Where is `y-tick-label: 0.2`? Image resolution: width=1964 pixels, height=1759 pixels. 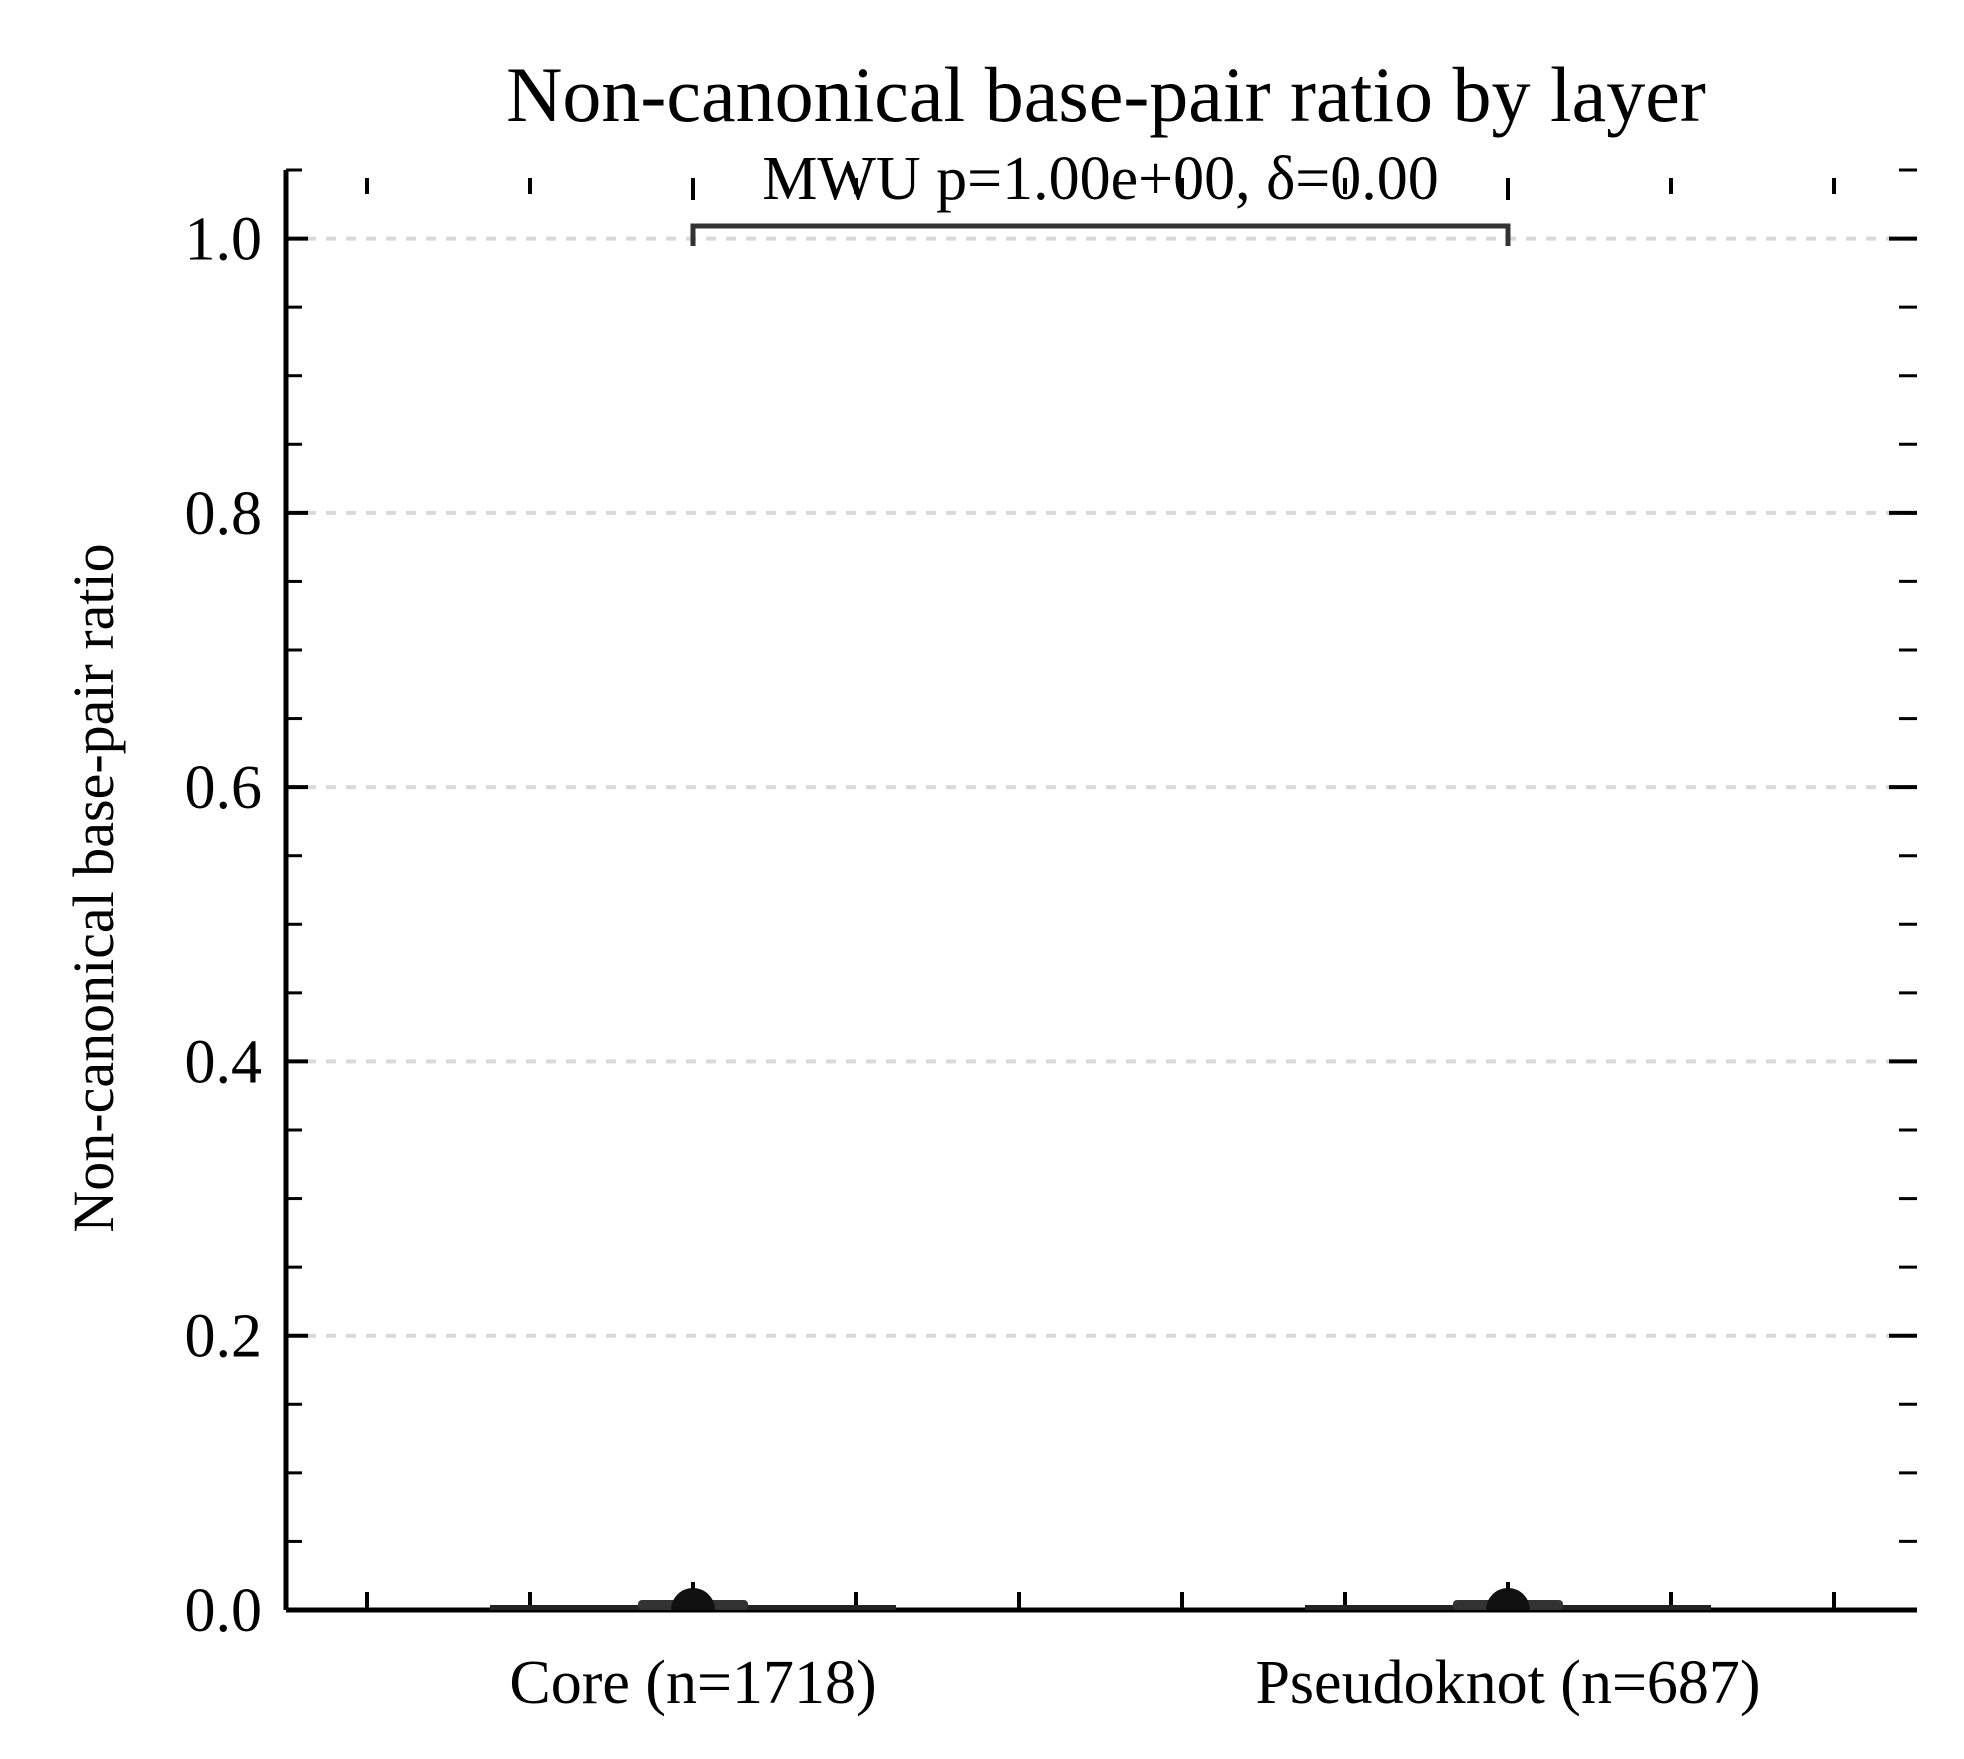
y-tick-label: 0.2 is located at coordinates (224, 1337).